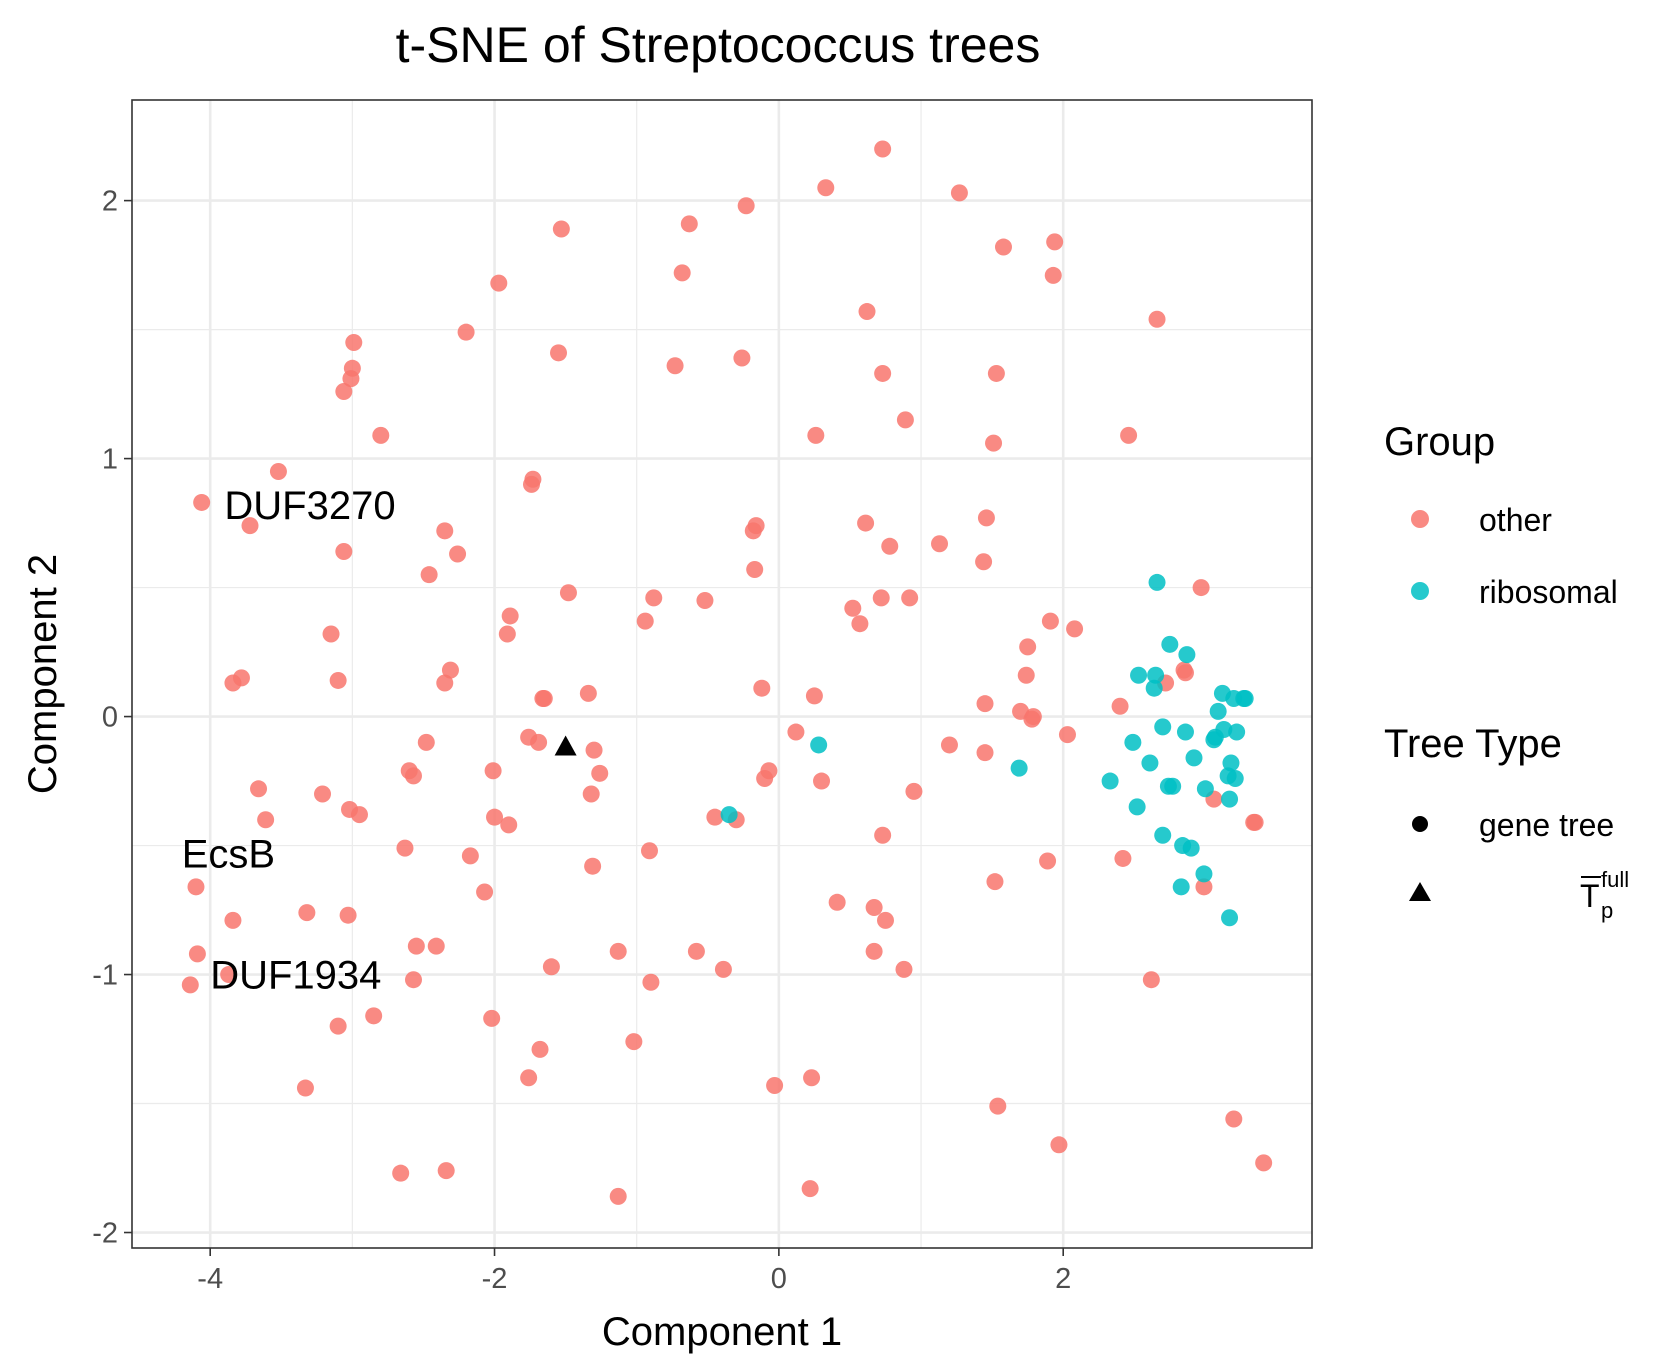 This screenshot has height=1370, width=1670. I want to click on legend-key-other, so click(1420, 519).